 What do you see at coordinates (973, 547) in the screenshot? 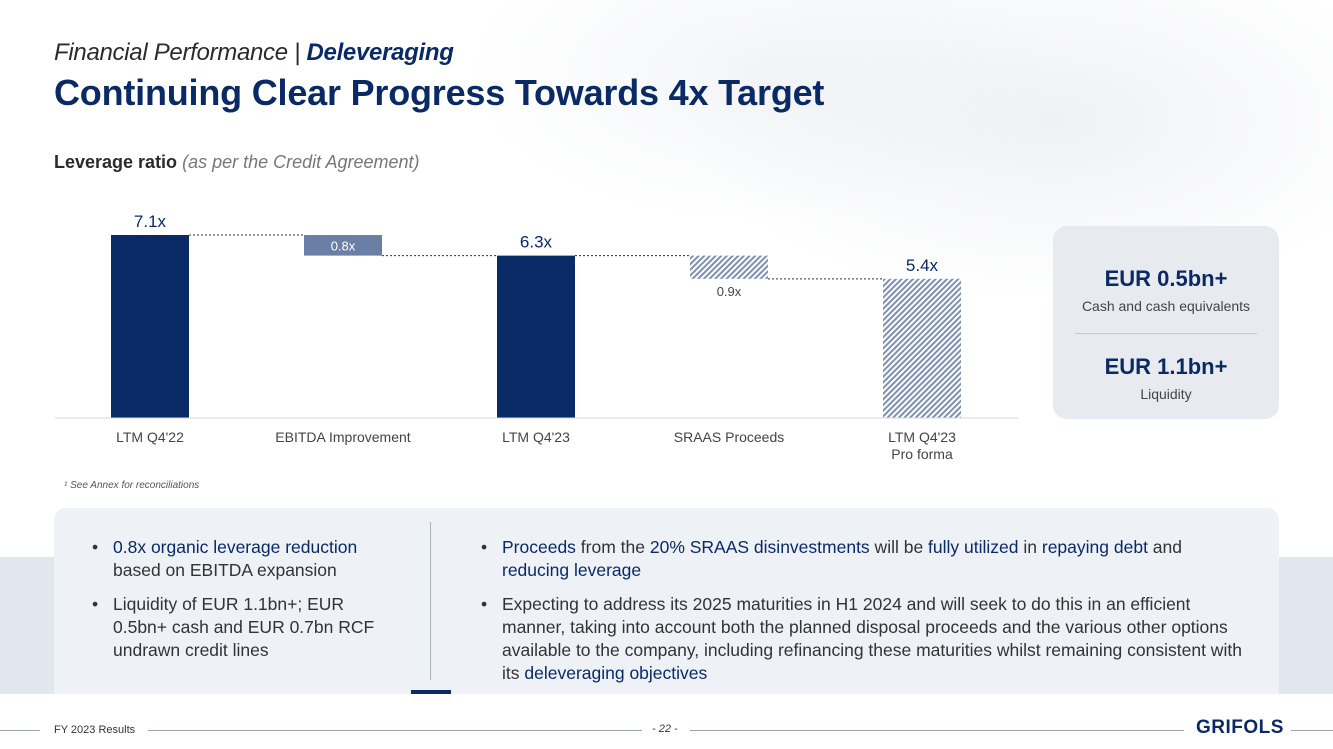
I see `bullet-proceeds-hl-3: fully utilized` at bounding box center [973, 547].